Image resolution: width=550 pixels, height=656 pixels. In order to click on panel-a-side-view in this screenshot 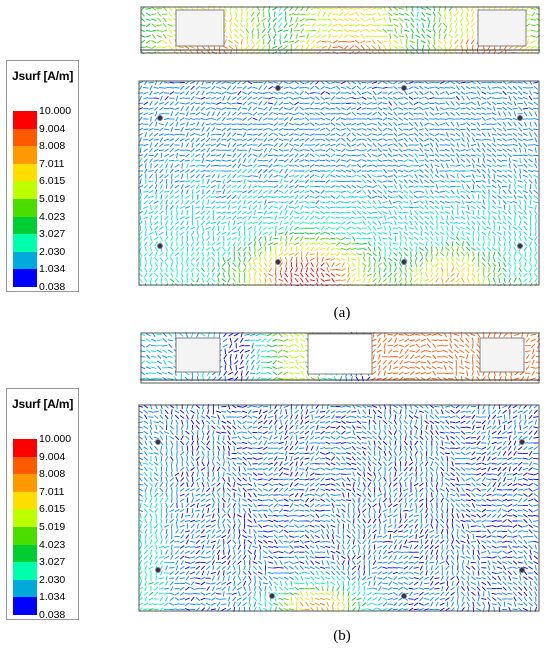, I will do `click(340, 30)`.